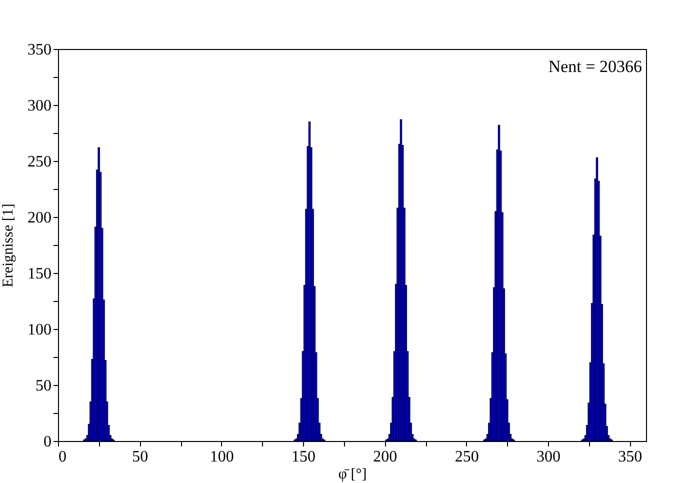 The width and height of the screenshot is (682, 483). What do you see at coordinates (595, 66) in the screenshot?
I see `annotation: Nent = 20366` at bounding box center [595, 66].